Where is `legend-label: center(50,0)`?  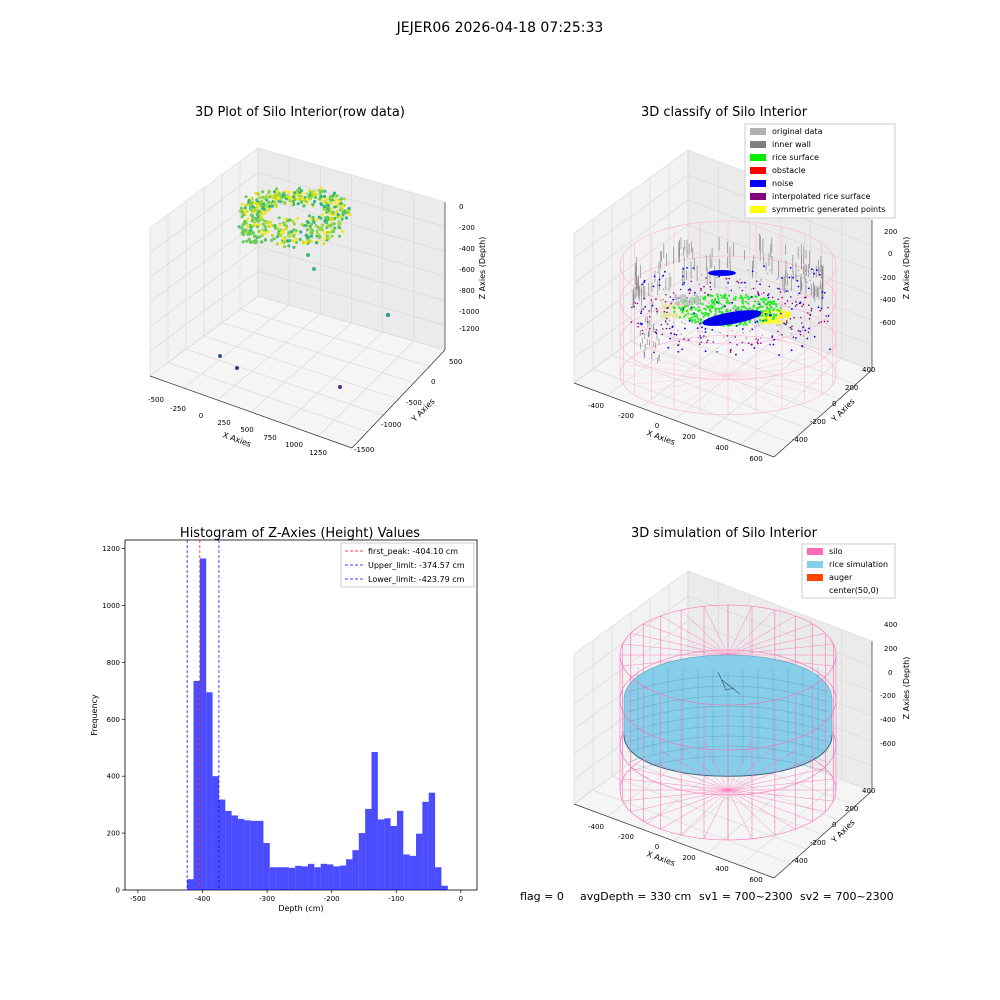 legend-label: center(50,0) is located at coordinates (854, 590).